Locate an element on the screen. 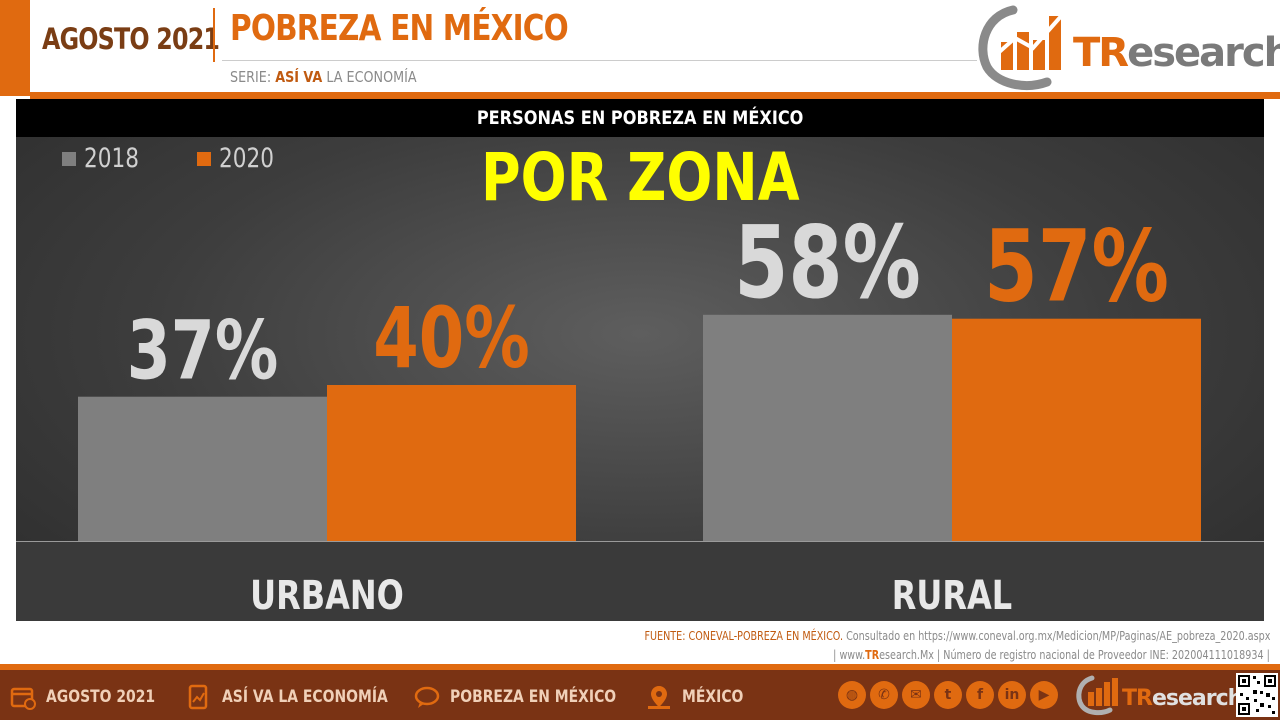 This screenshot has width=1280, height=720. youtube-icon: ▶ is located at coordinates (1044, 695).